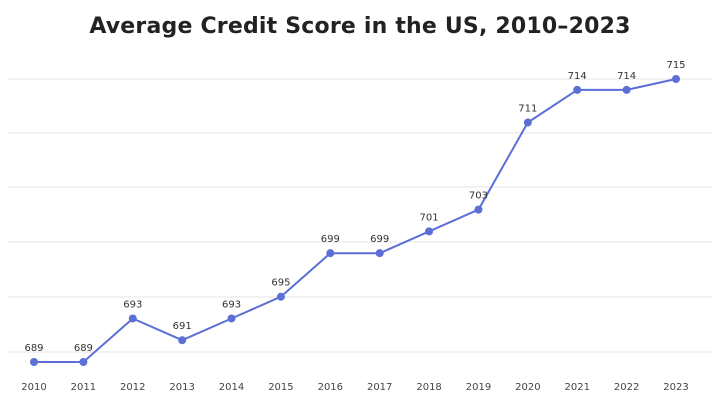 The image size is (720, 415). What do you see at coordinates (181, 387) in the screenshot?
I see `x-tick-label-2013: 2013` at bounding box center [181, 387].